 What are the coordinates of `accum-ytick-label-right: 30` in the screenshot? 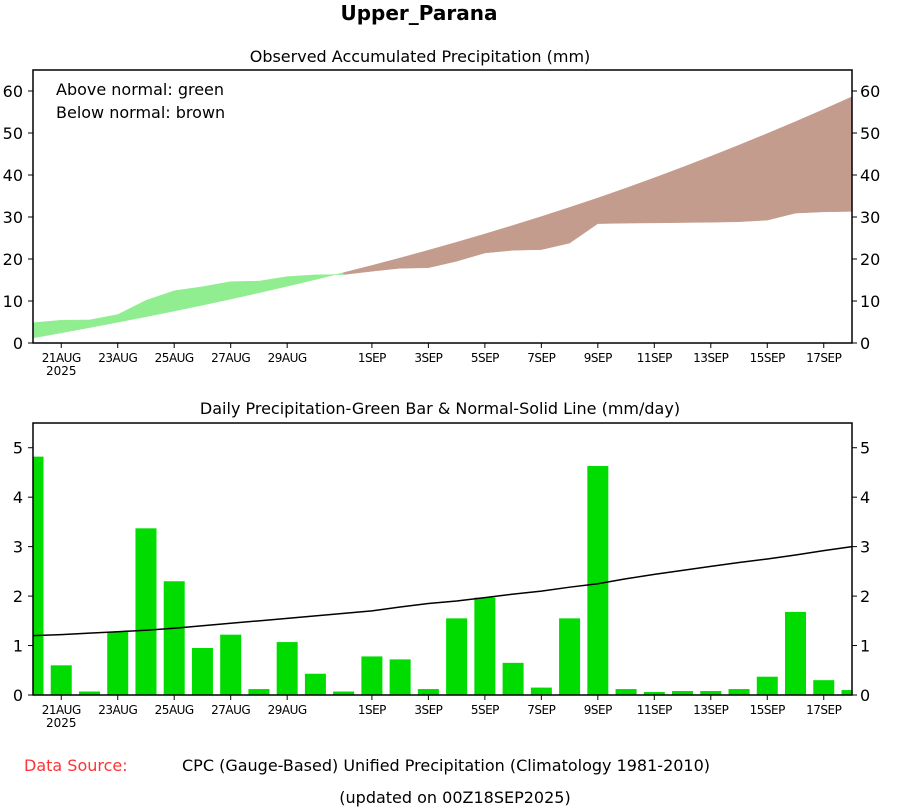 It's located at (870, 217).